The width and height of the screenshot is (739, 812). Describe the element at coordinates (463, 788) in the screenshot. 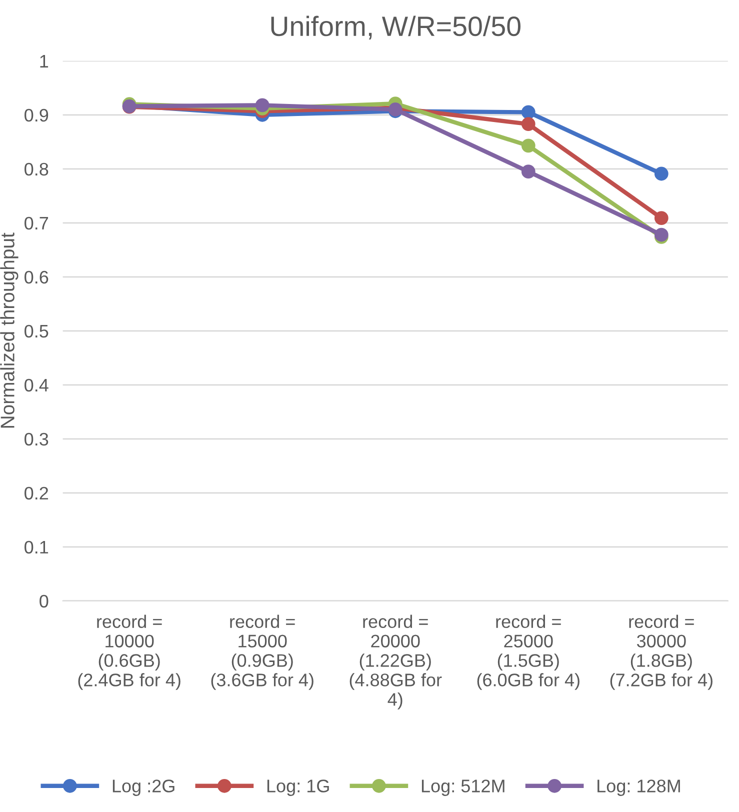

I see `legend-label: Log: 512M` at that location.